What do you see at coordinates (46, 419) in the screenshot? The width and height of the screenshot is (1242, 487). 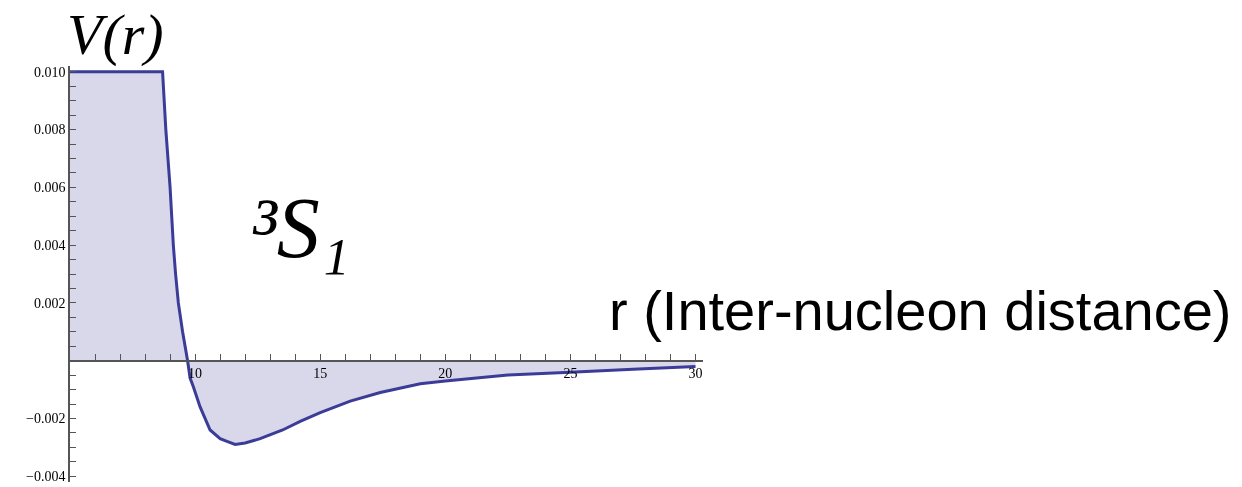 I see `y-tick-label: −0.002` at bounding box center [46, 419].